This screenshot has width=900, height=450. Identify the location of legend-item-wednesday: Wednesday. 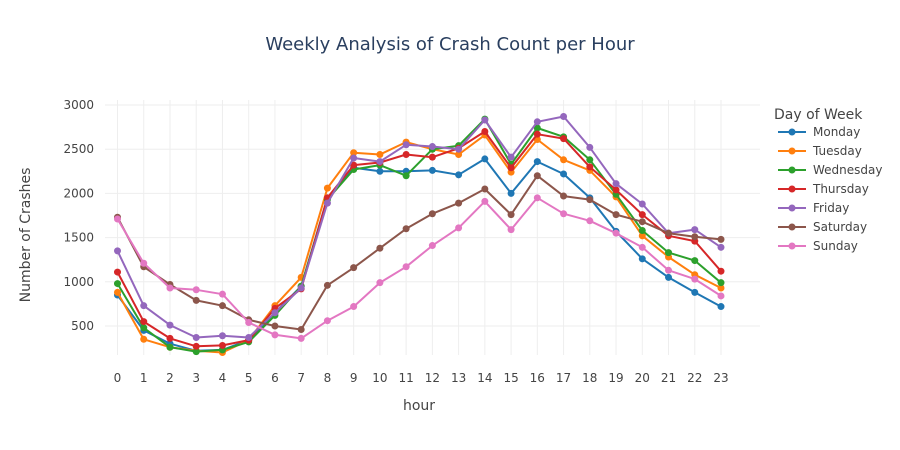
(830, 170).